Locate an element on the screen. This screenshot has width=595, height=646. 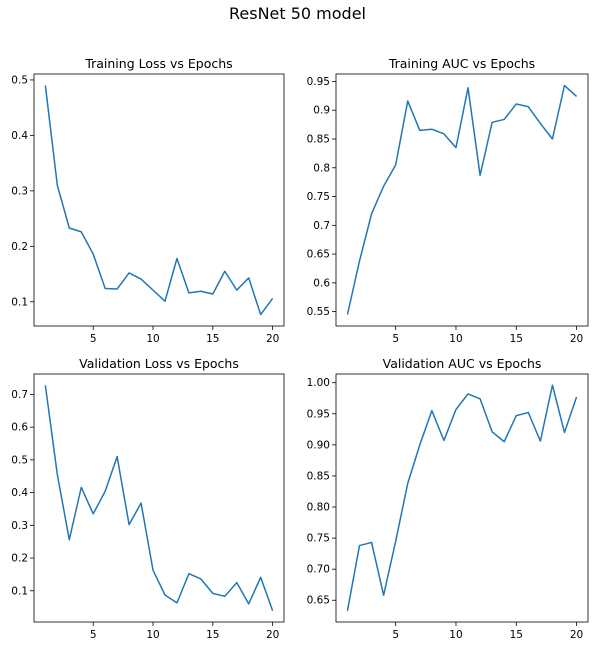
y-tick-label: 0.55 is located at coordinates (318, 312).